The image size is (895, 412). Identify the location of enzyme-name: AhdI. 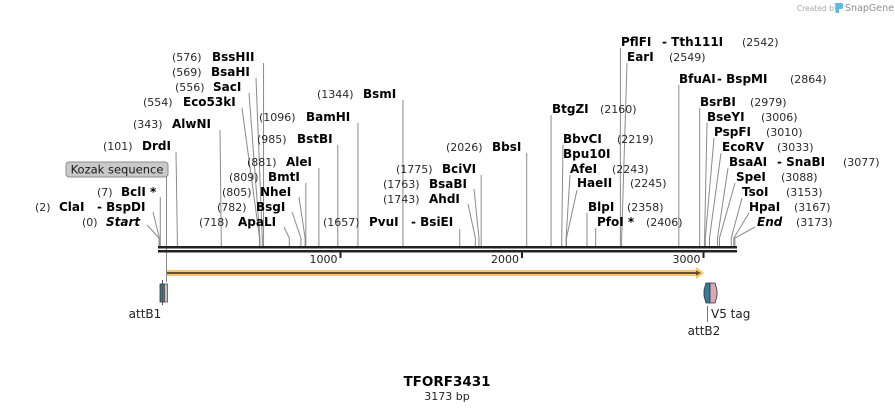
(444, 199).